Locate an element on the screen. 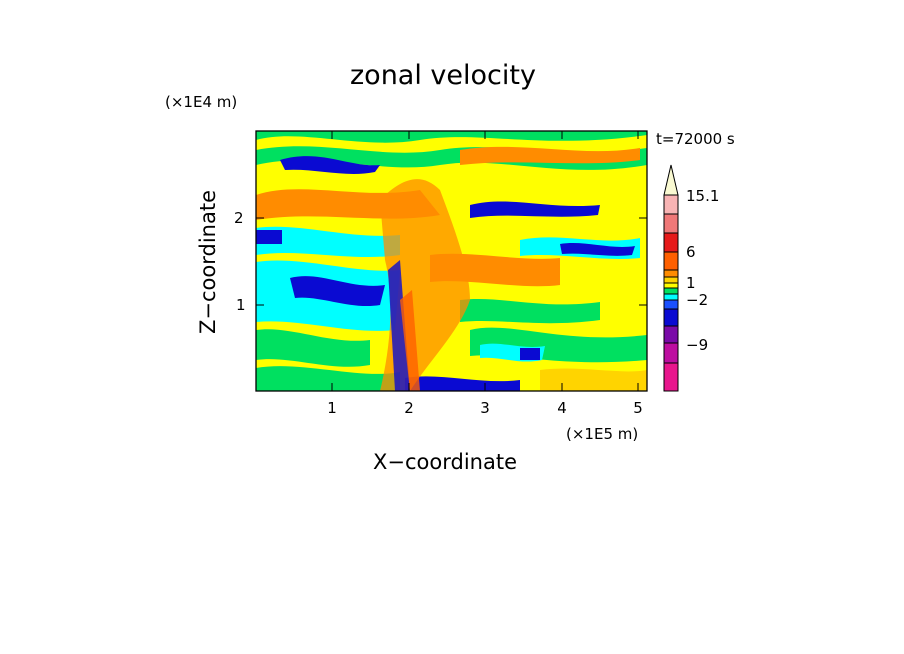  y-tick-label: 1 is located at coordinates (241, 305).